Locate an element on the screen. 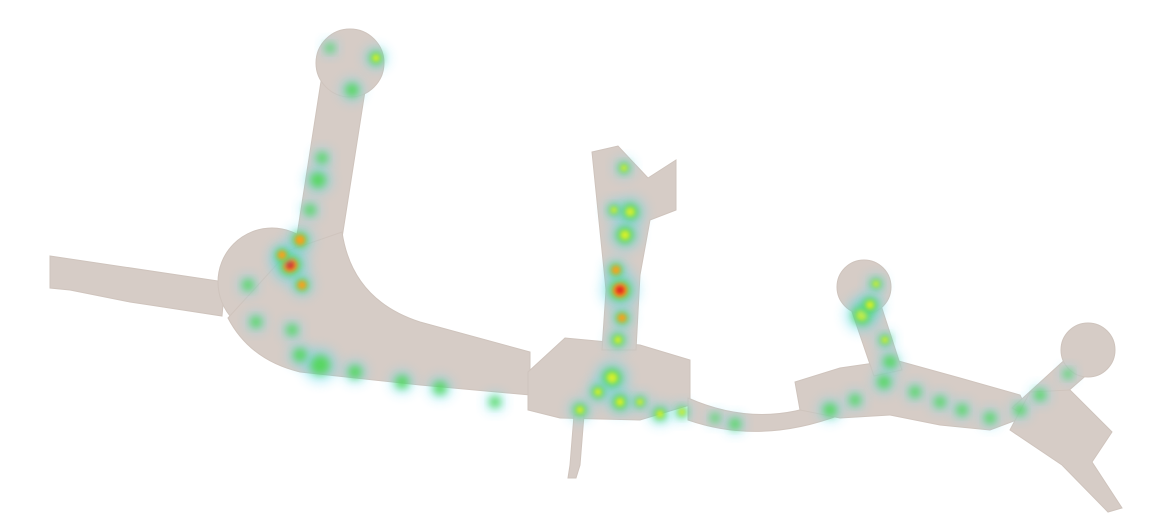 This screenshot has width=1161, height=528. pier-d-end-rotunda is located at coordinates (1088, 350).